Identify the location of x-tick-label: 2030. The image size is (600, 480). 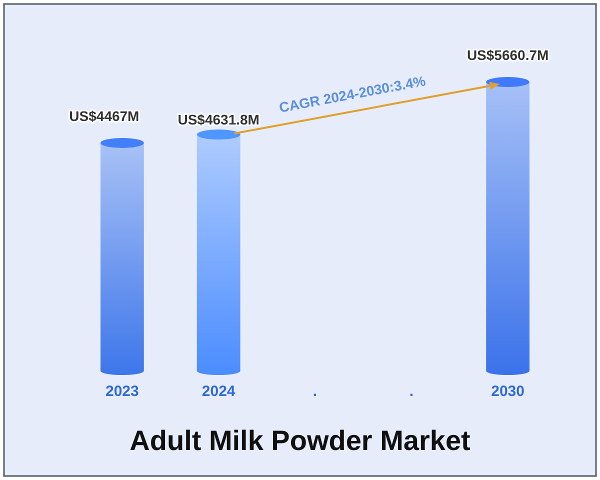
(507, 391).